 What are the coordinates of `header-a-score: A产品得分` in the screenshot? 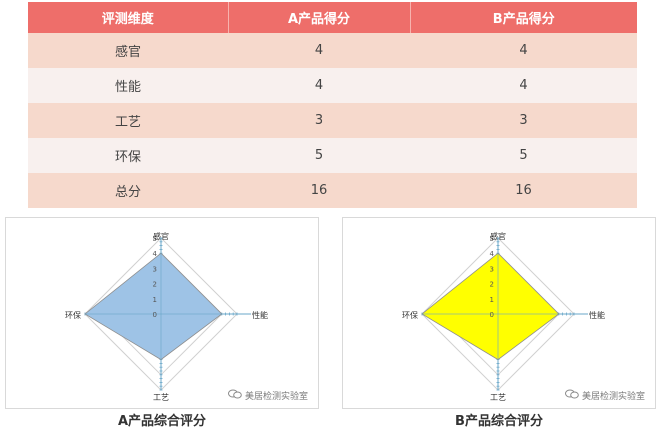 It's located at (319, 17).